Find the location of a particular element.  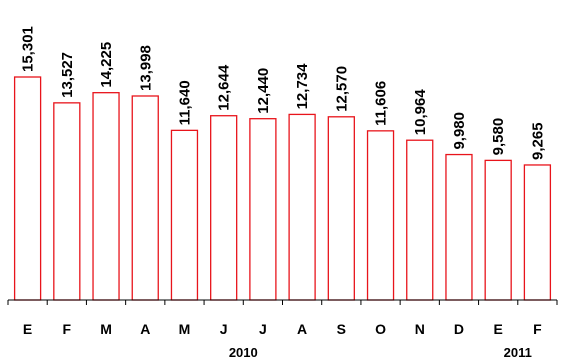

bar-value-label: 9,265 is located at coordinates (537, 141).